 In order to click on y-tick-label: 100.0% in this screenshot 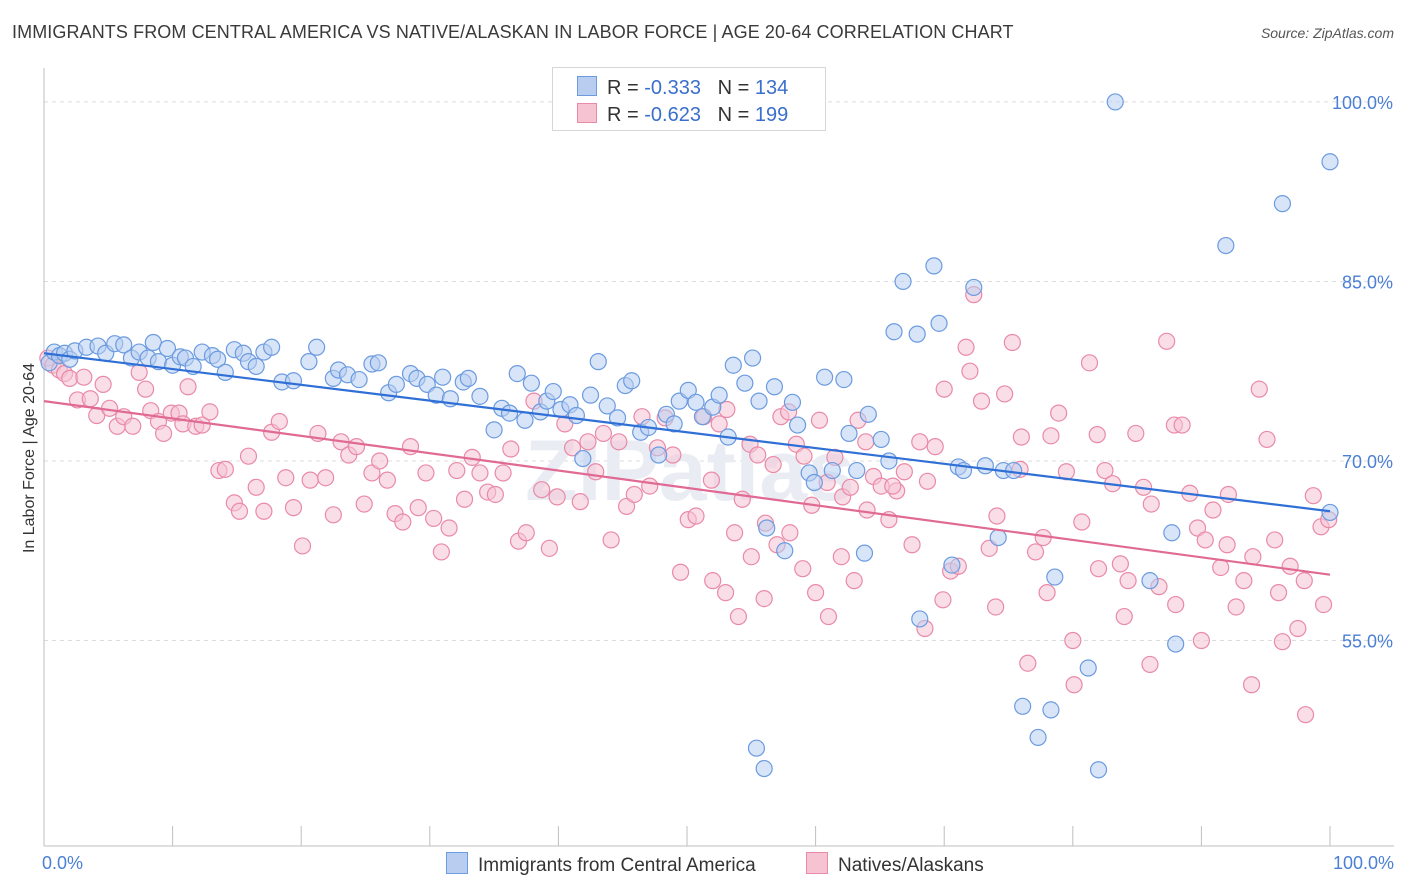, I will do `click(1362, 103)`.